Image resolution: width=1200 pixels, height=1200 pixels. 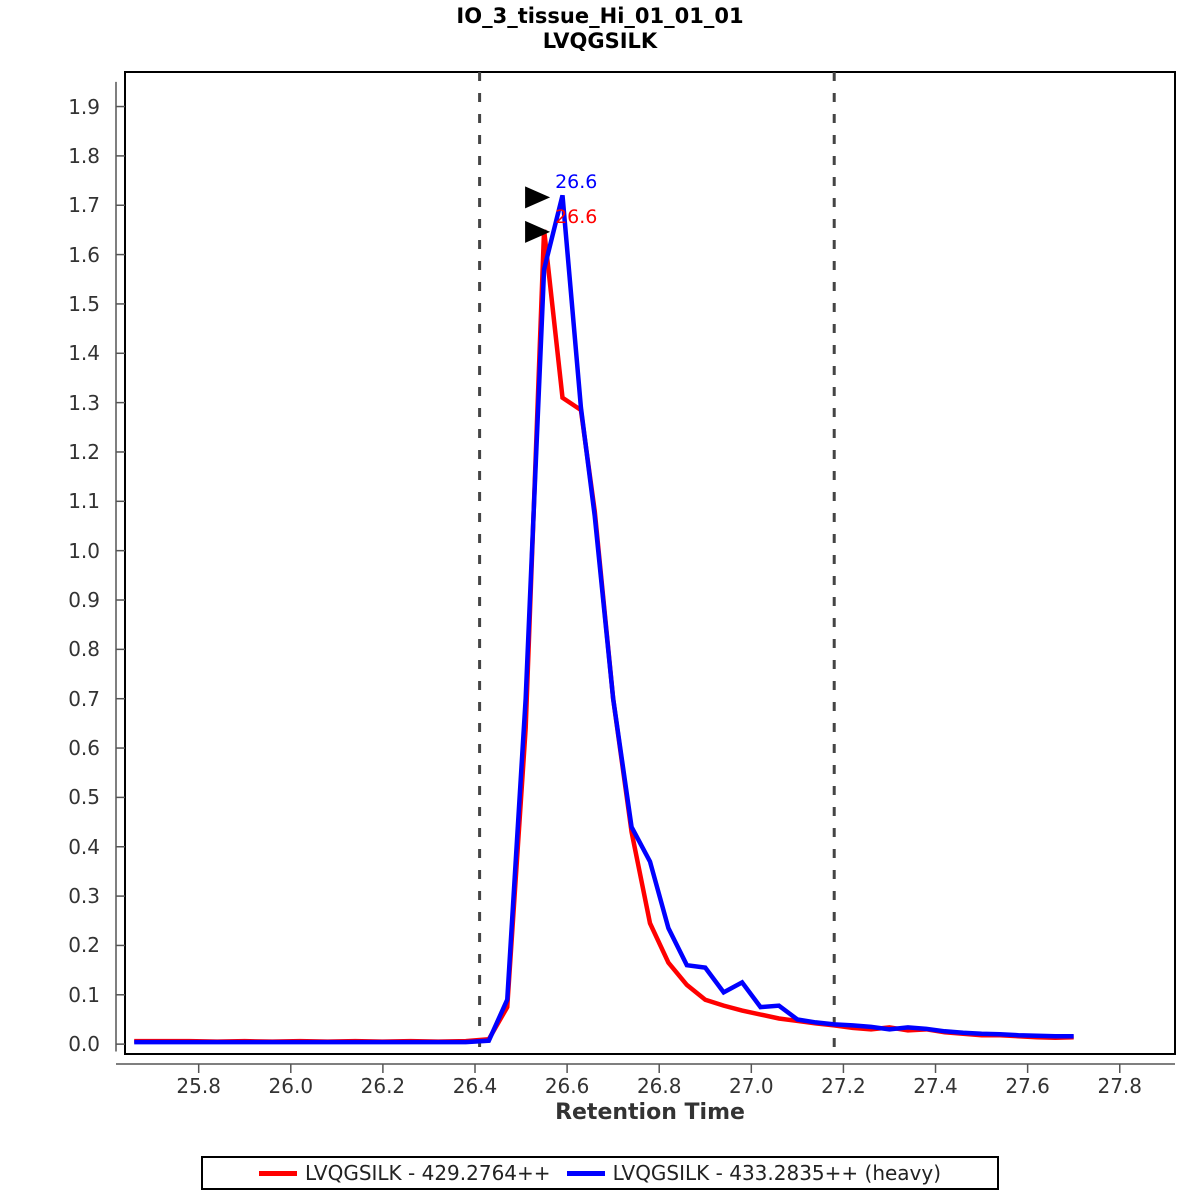 I want to click on y-tick-label: 1.4, so click(x=84, y=353).